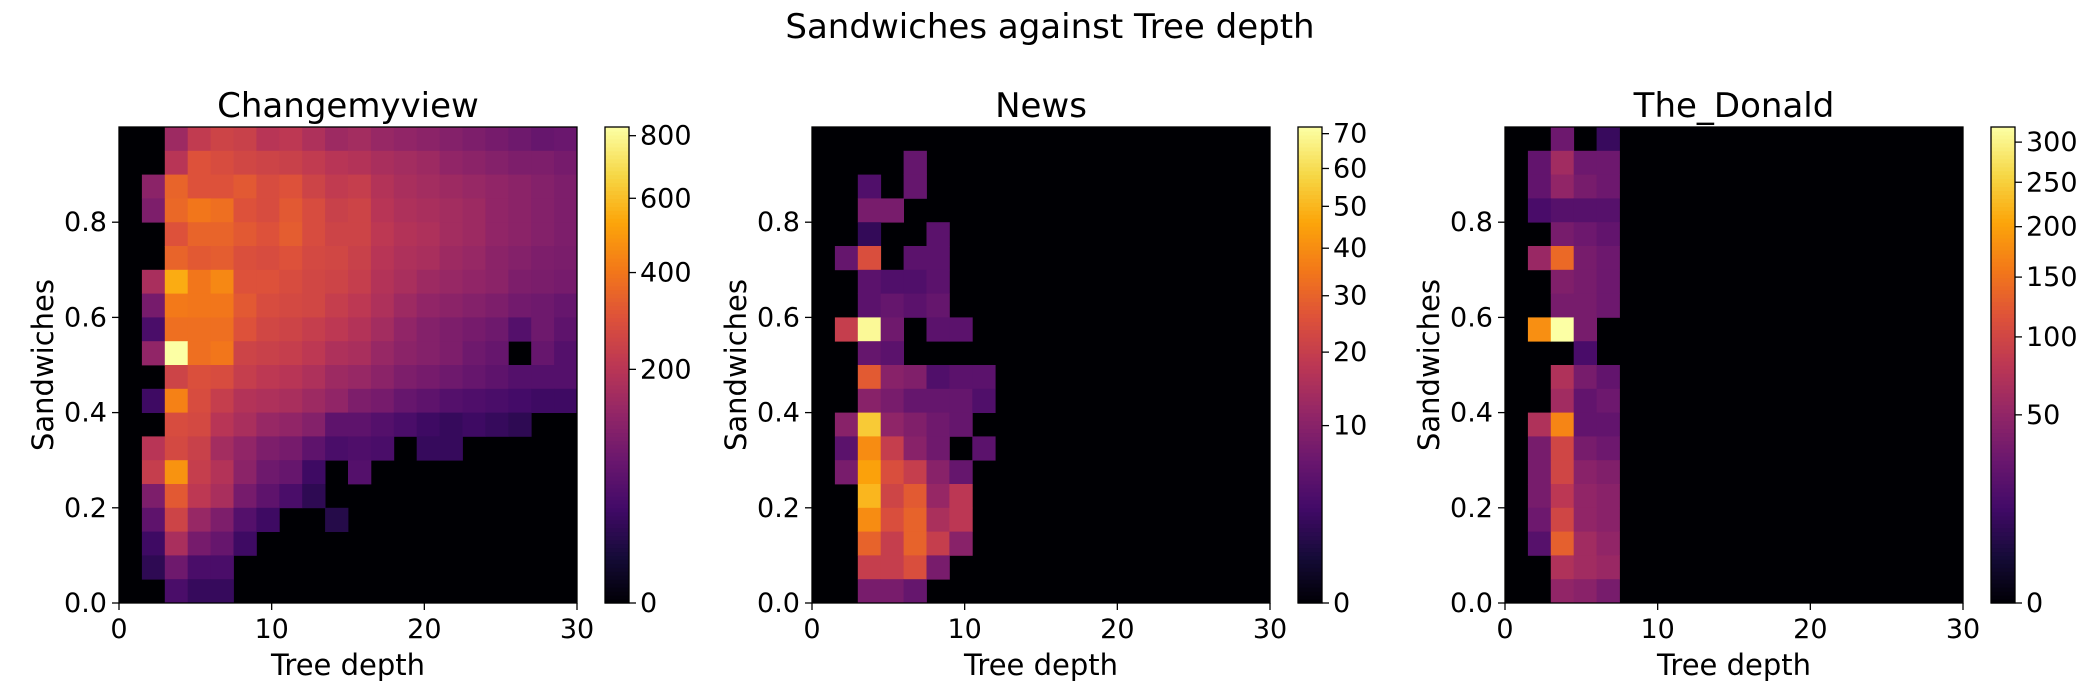 This screenshot has height=700, width=2100. What do you see at coordinates (118, 629) in the screenshot?
I see `x-tick-label: 0` at bounding box center [118, 629].